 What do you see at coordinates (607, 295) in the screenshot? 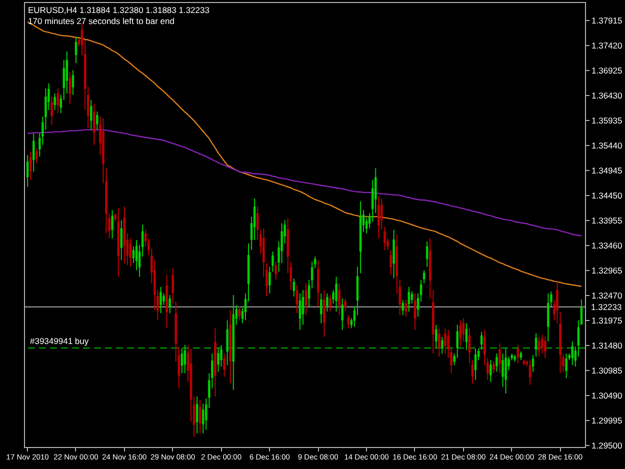
I see `y-tick-label: 1.32470` at bounding box center [607, 295].